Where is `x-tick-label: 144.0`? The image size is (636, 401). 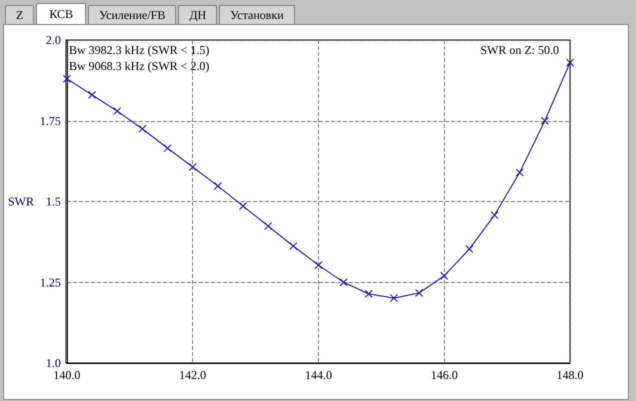 x-tick-label: 144.0 is located at coordinates (318, 375).